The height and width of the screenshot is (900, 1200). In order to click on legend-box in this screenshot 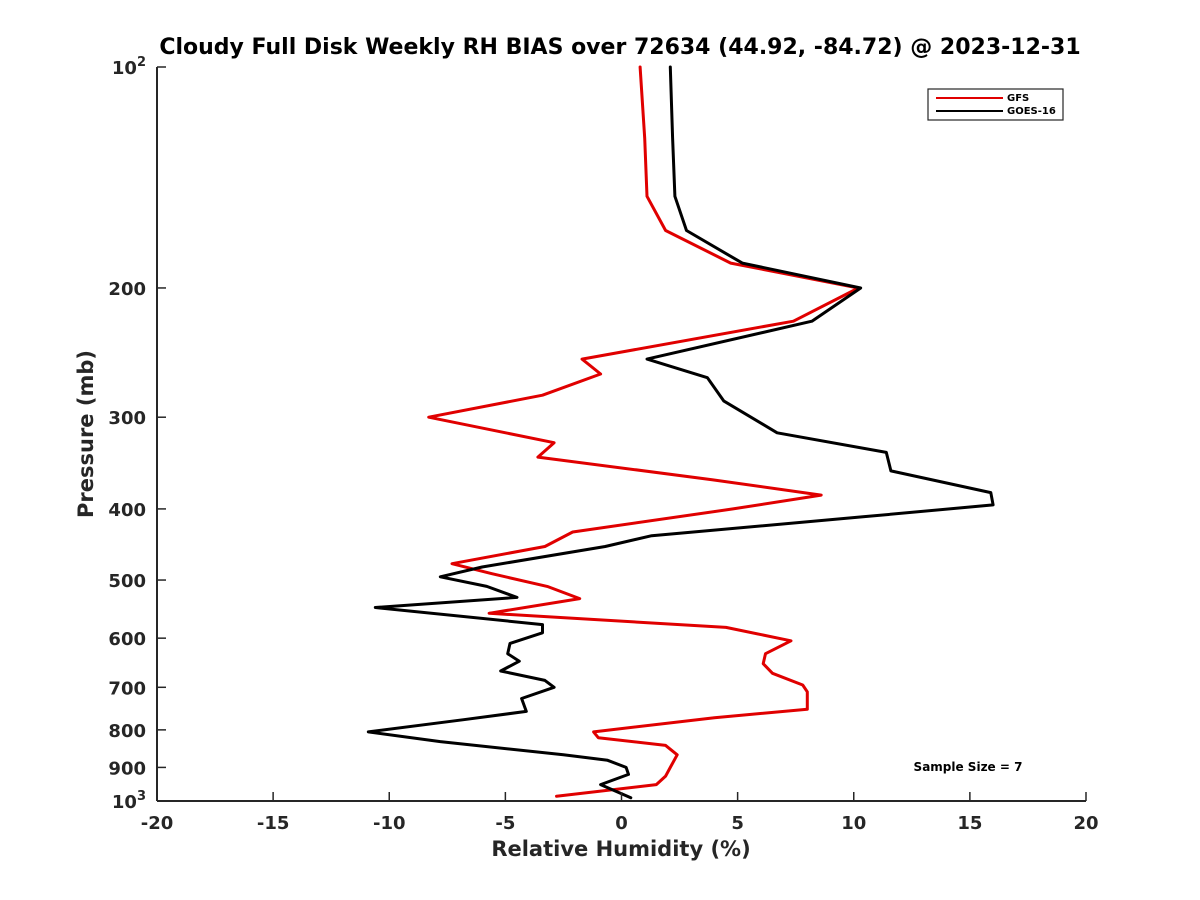, I will do `click(995, 104)`.